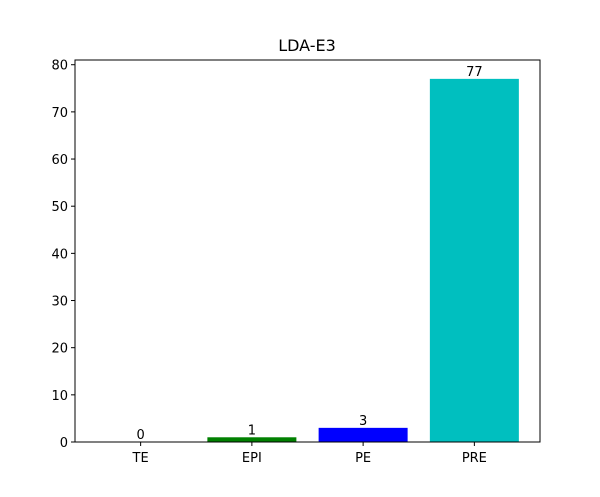  Describe the element at coordinates (59, 160) in the screenshot. I see `y-tick-label-60: 60` at that location.